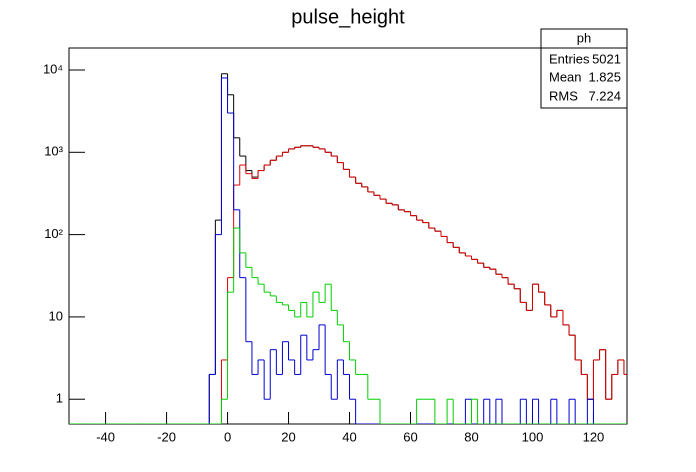  Describe the element at coordinates (349, 436) in the screenshot. I see `x-tick-label: 40` at that location.